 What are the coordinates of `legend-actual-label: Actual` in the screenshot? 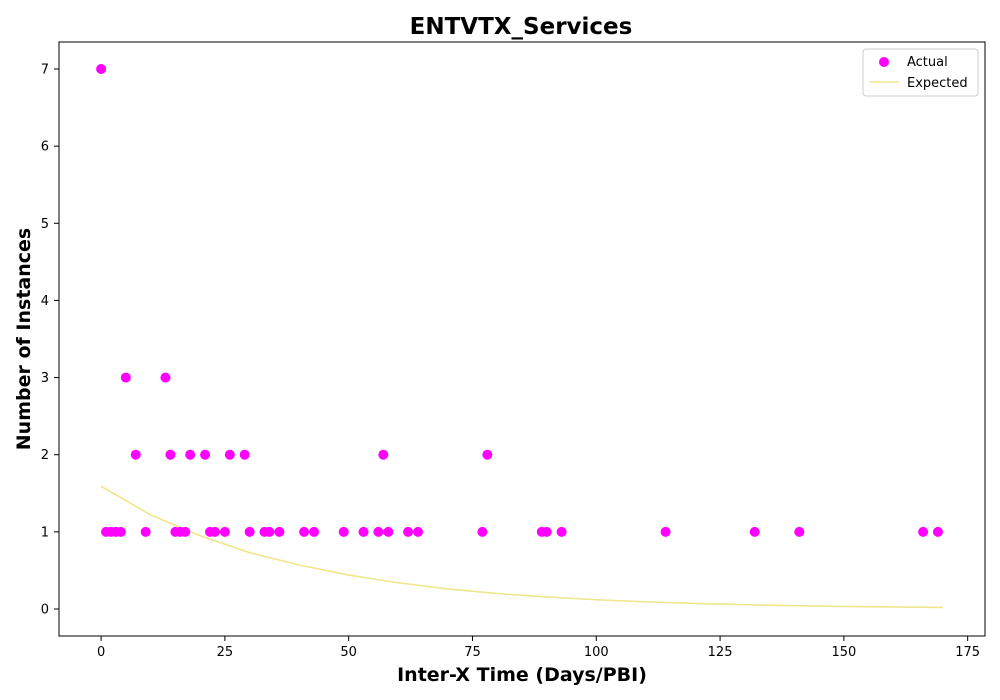 It's located at (927, 62).